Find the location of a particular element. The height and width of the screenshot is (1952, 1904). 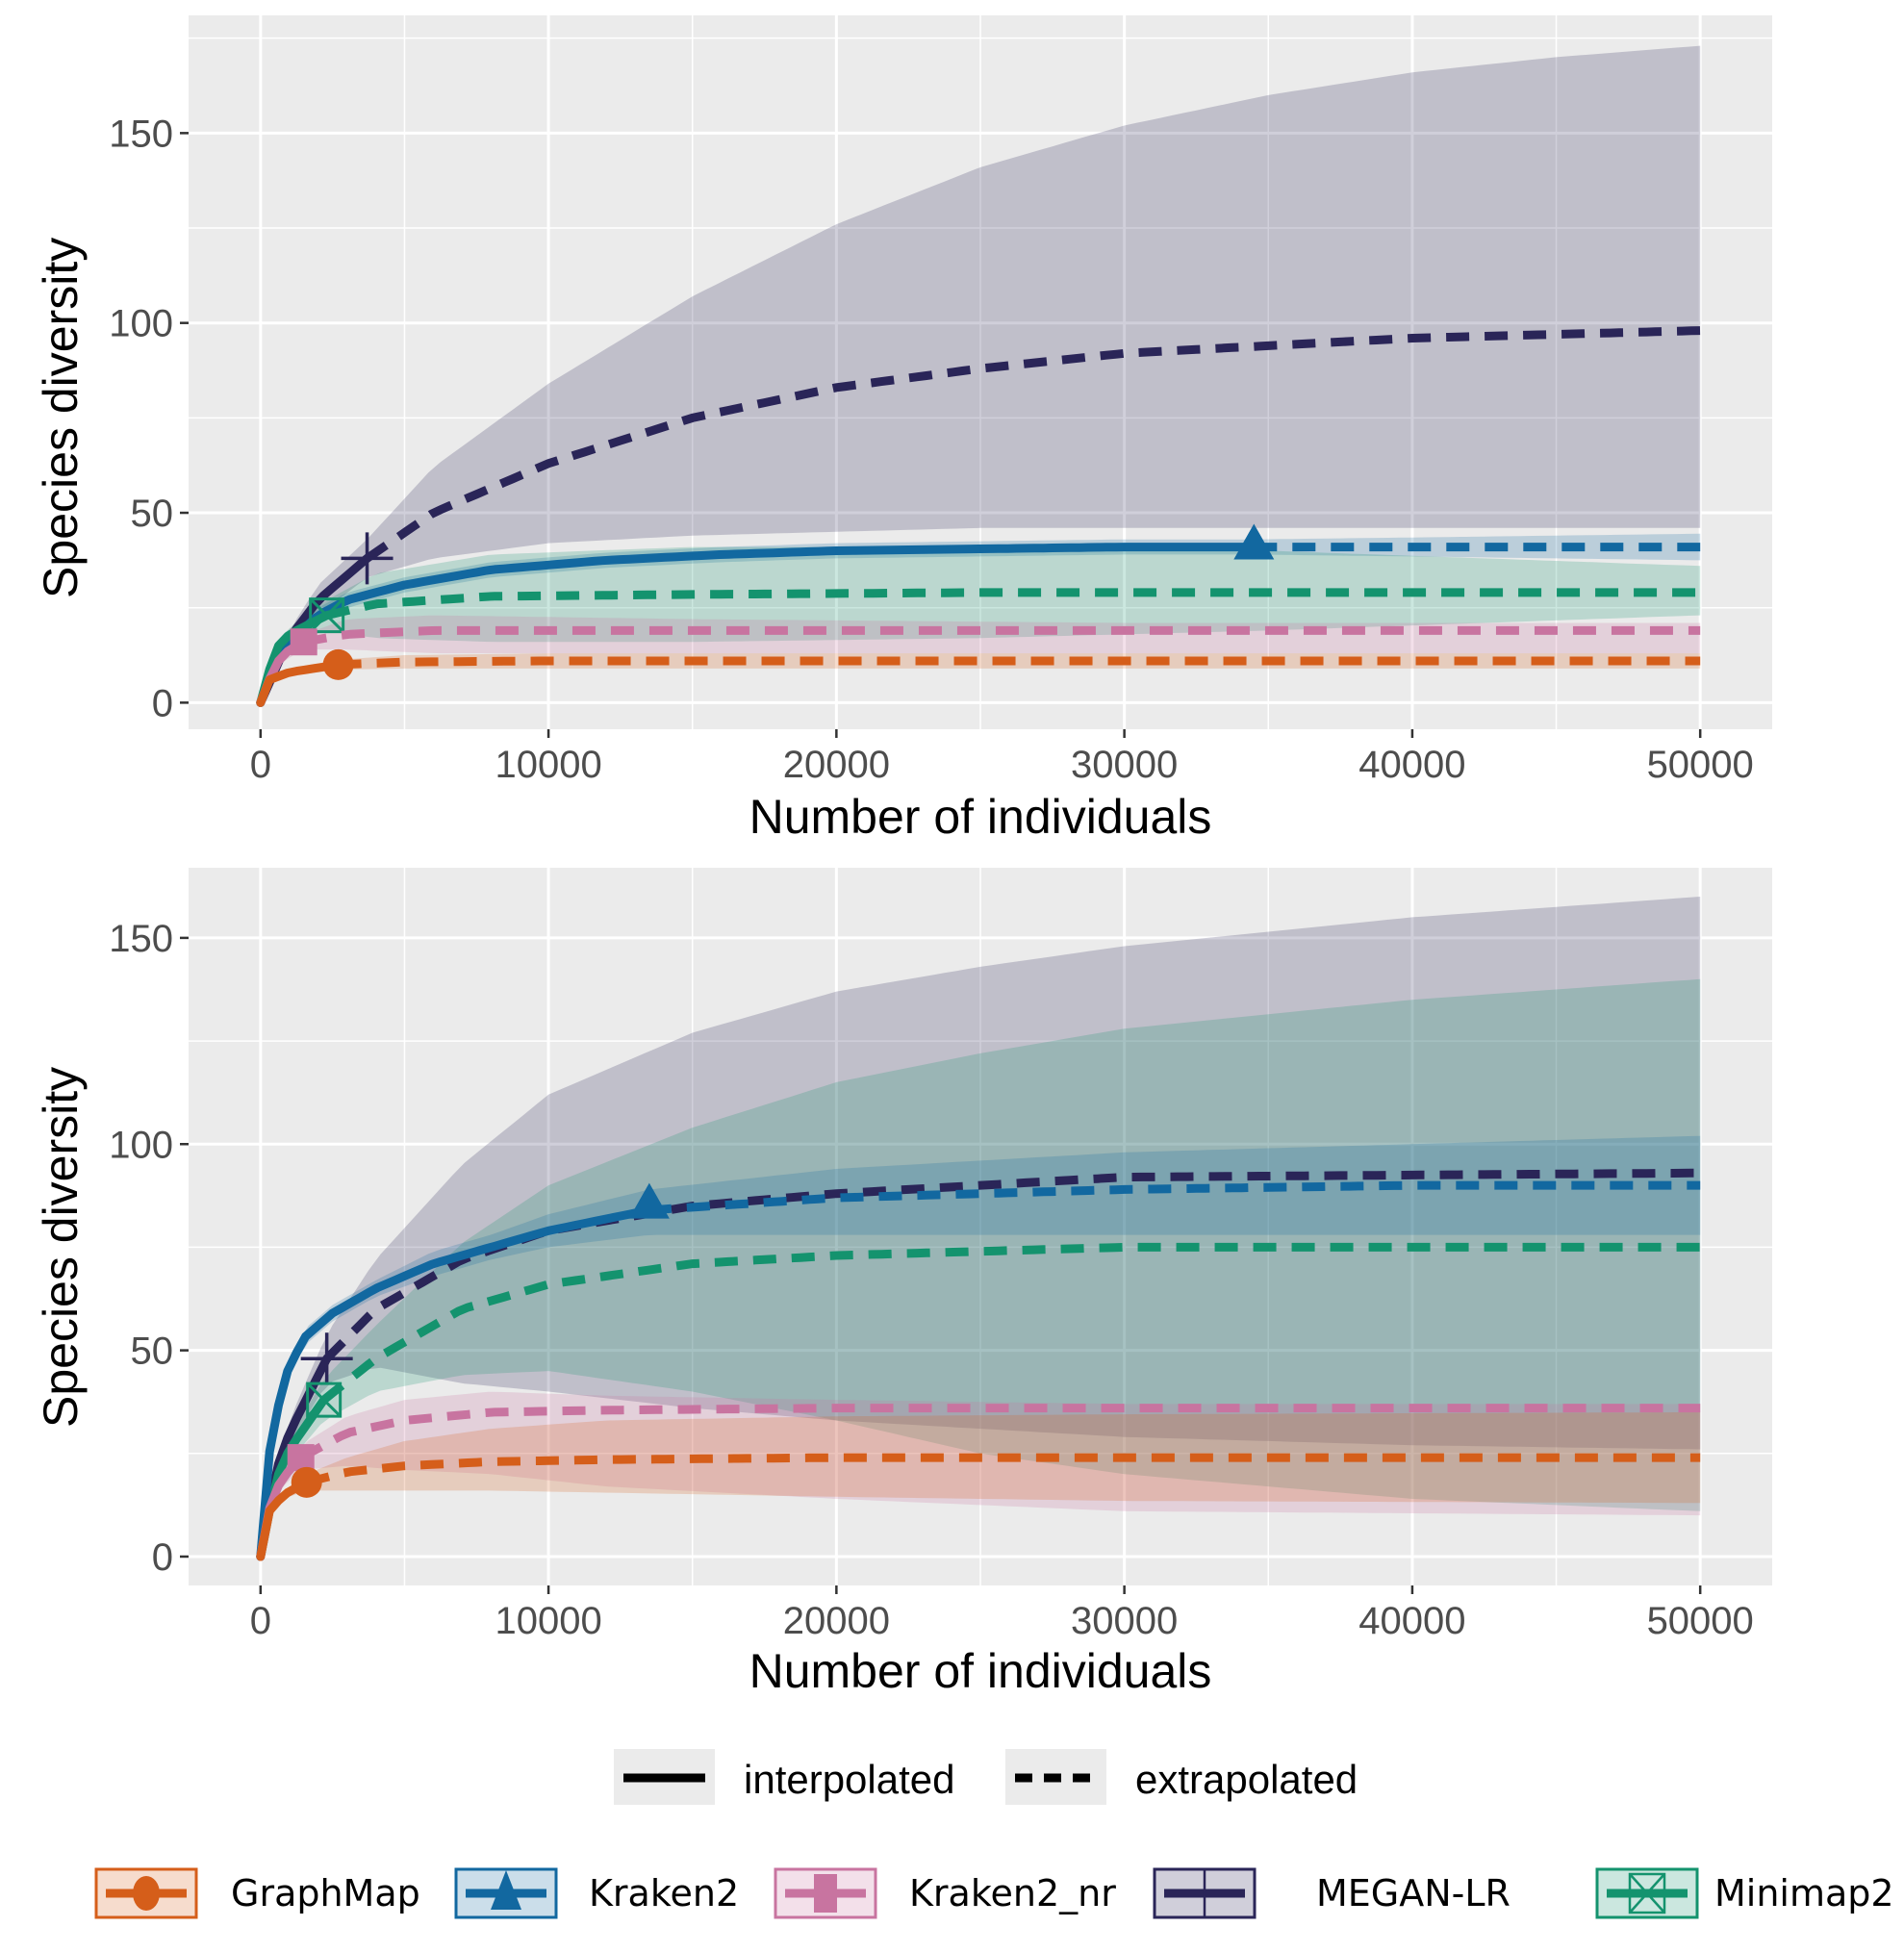

legend-label-kraken2: Kraken2 is located at coordinates (664, 1893).